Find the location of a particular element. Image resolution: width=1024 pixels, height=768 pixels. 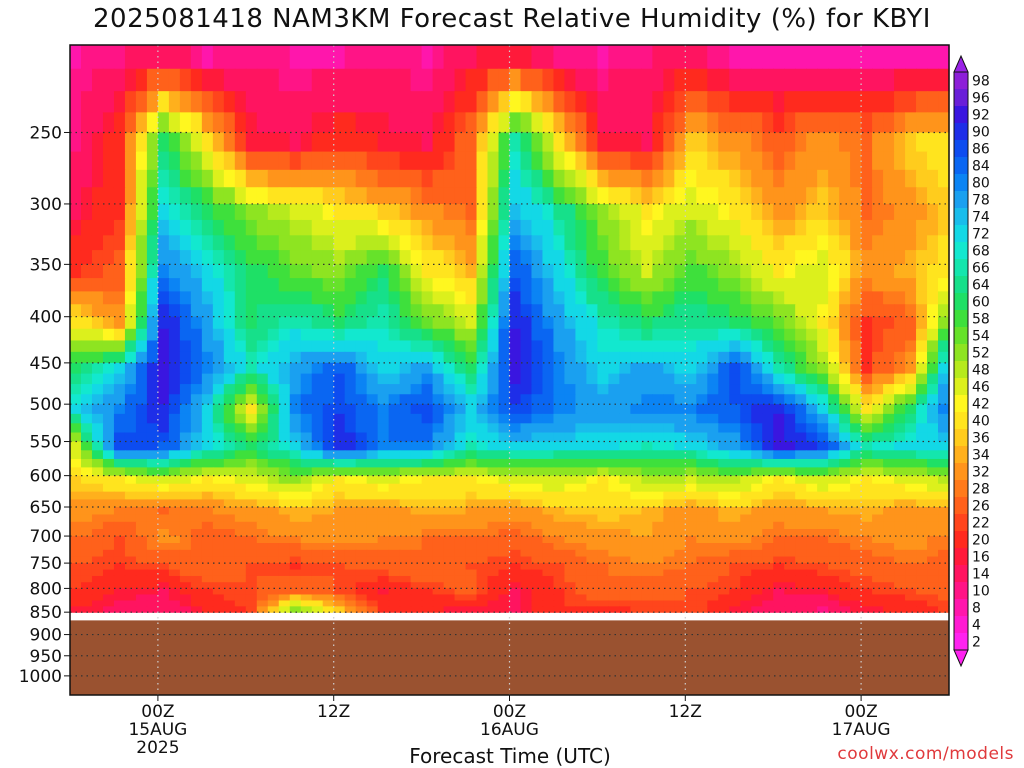

credit-link: coolwx.com/models is located at coordinates (925, 754).